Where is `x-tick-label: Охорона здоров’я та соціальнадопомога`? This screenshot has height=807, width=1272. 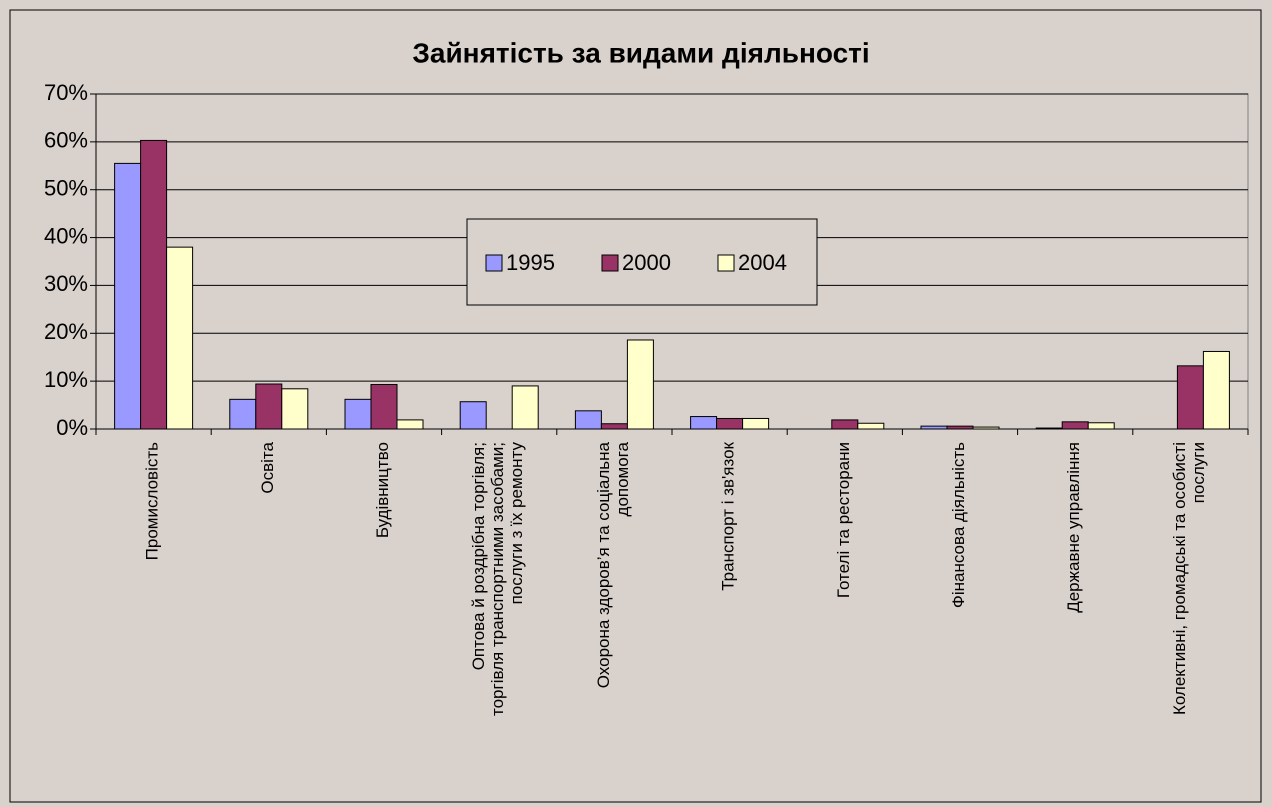 x-tick-label: Охорона здоров’я та соціальнадопомога is located at coordinates (613, 564).